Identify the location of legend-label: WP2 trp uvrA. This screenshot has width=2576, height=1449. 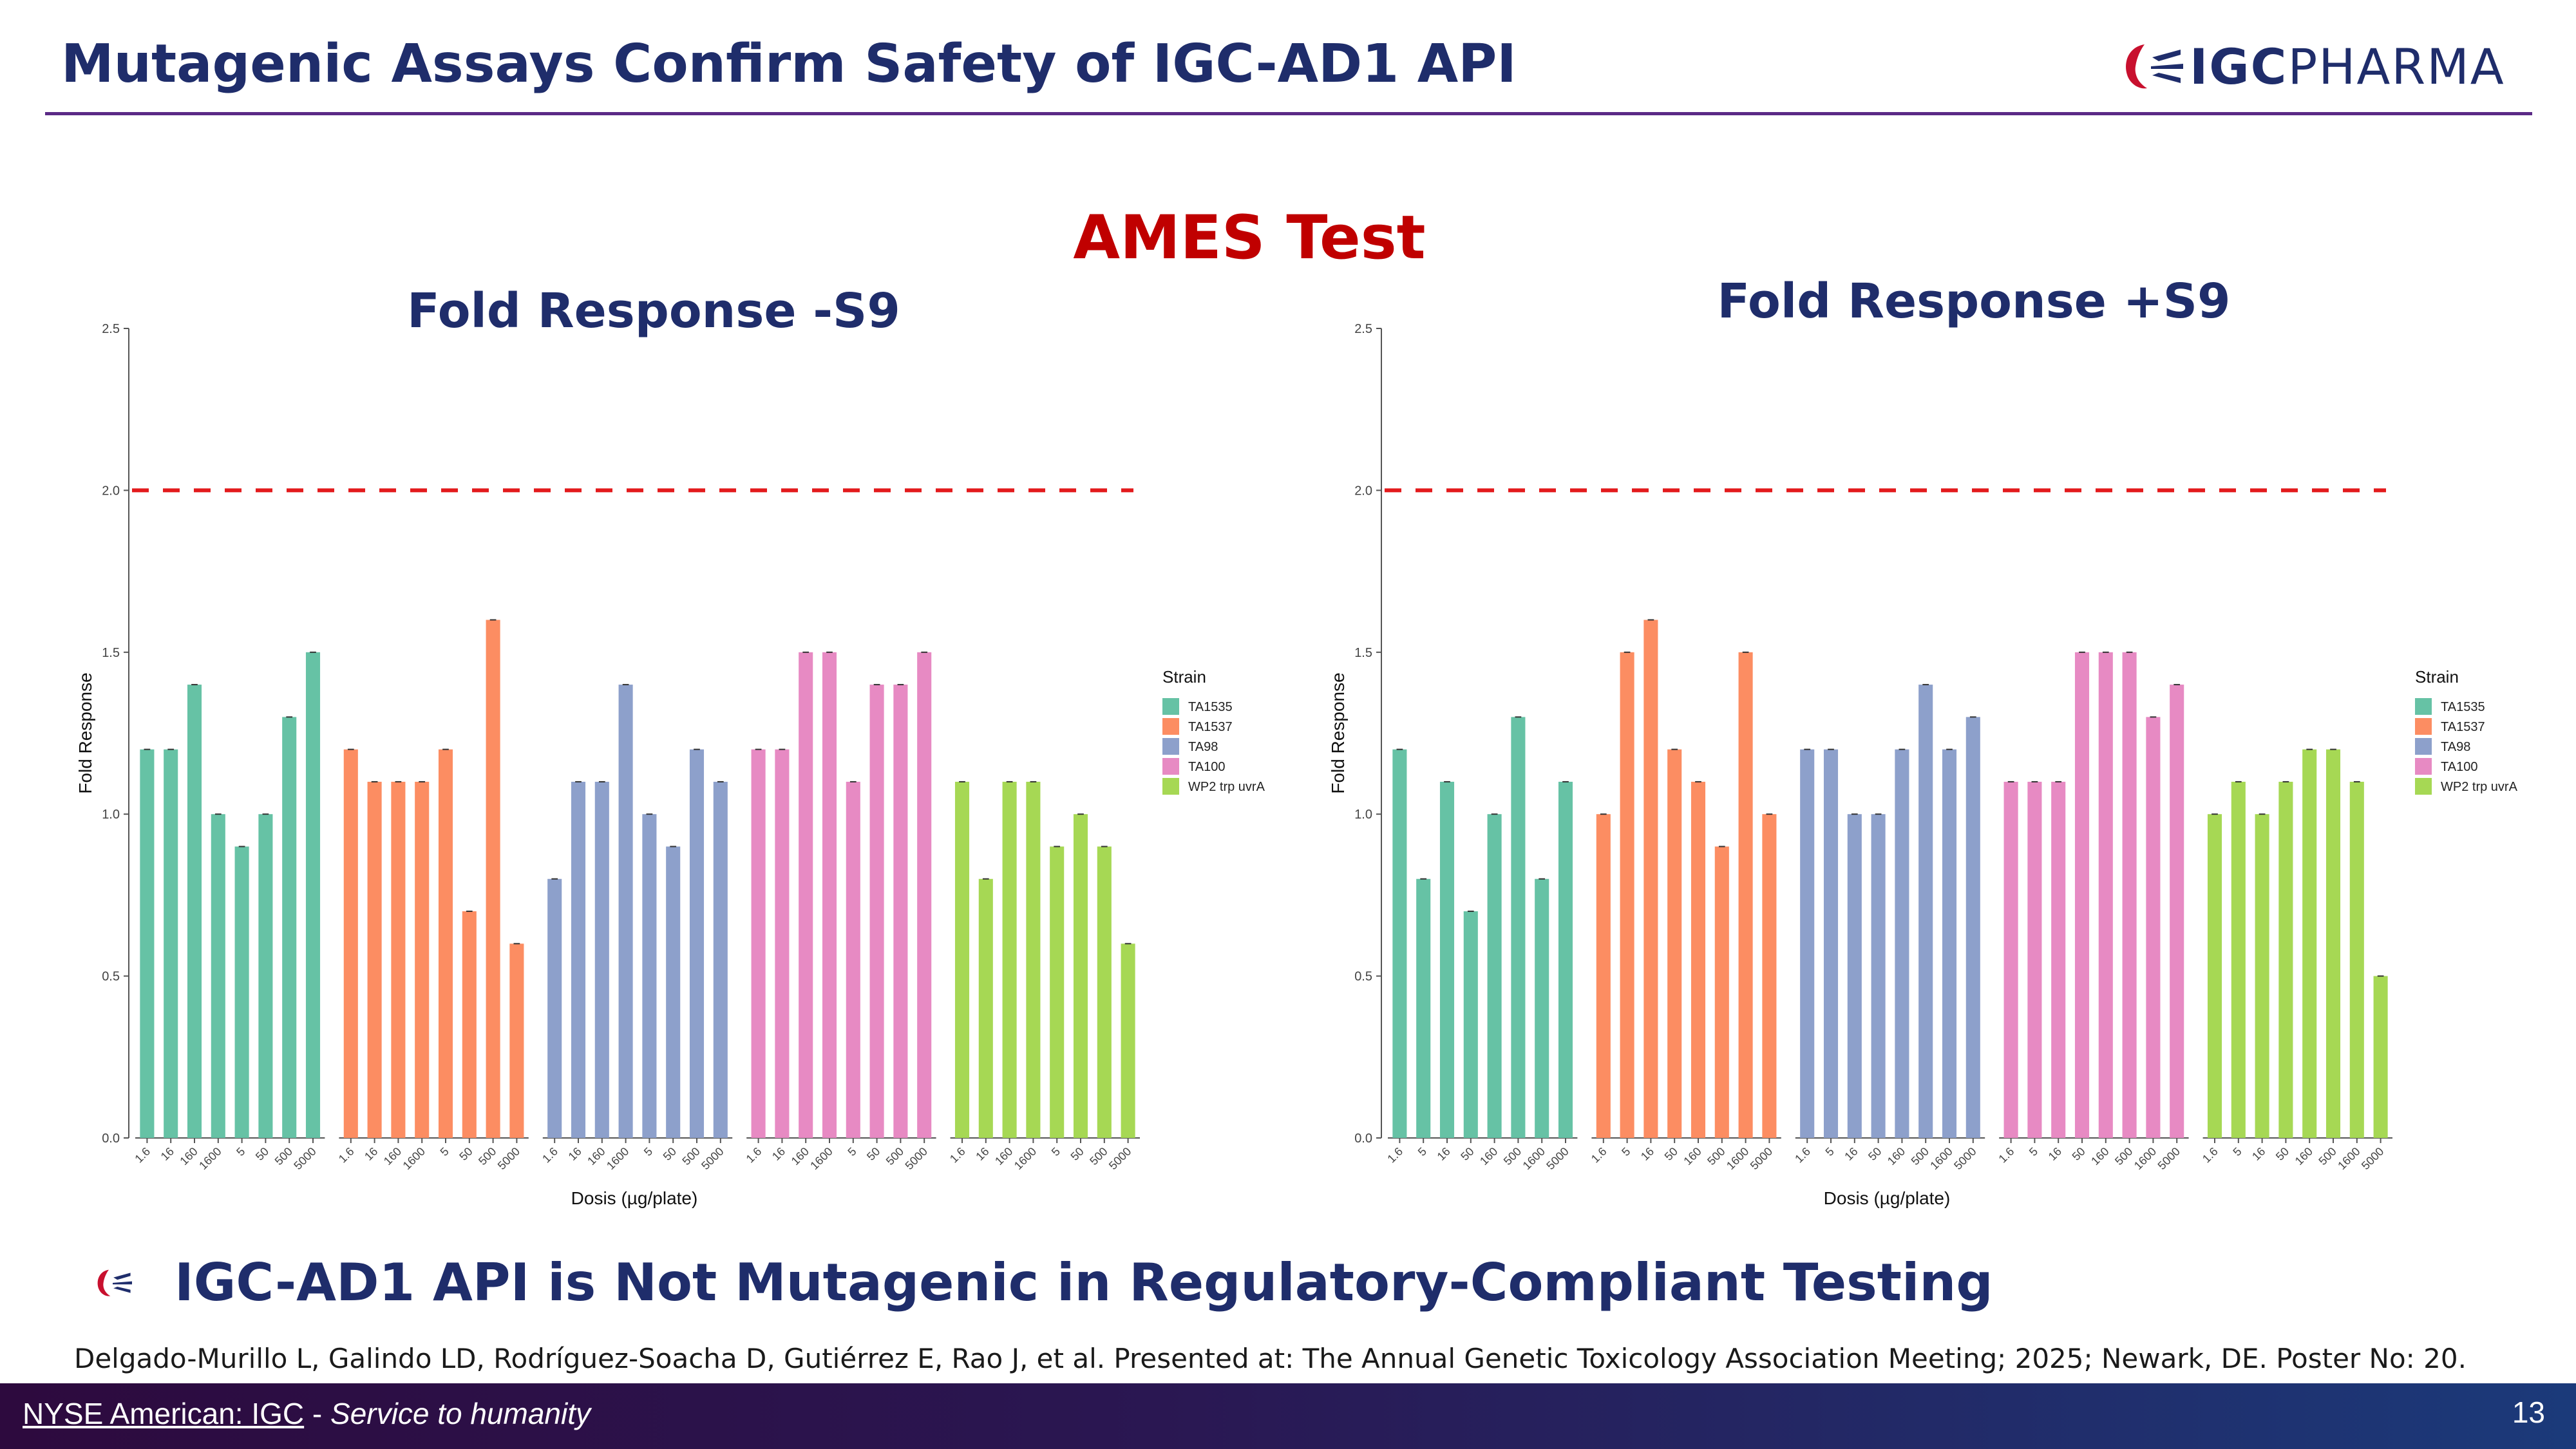
(1226, 787).